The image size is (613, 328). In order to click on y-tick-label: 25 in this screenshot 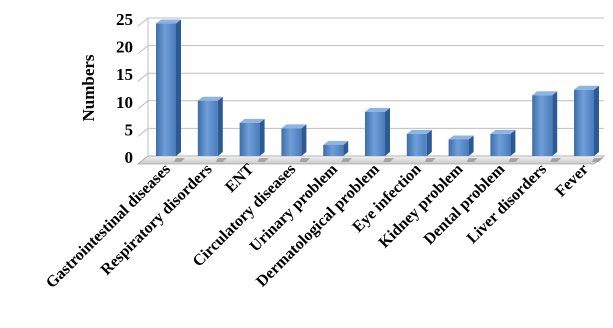, I will do `click(124, 19)`.